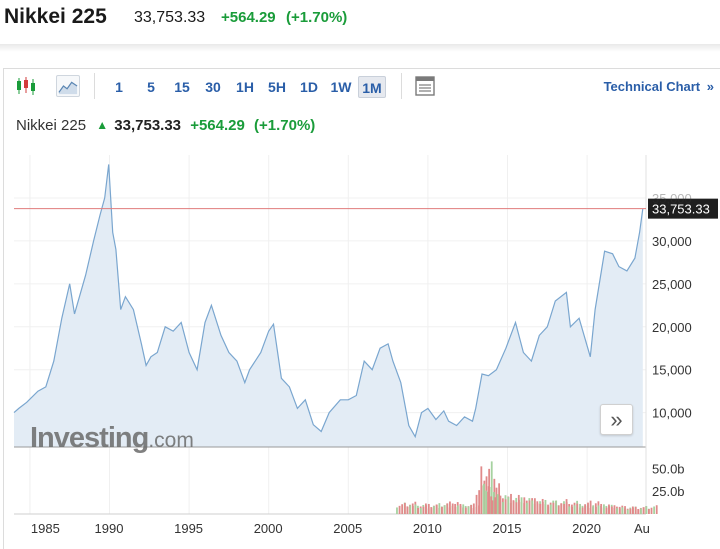  I want to click on watermark-suffix: .com, so click(171, 440).